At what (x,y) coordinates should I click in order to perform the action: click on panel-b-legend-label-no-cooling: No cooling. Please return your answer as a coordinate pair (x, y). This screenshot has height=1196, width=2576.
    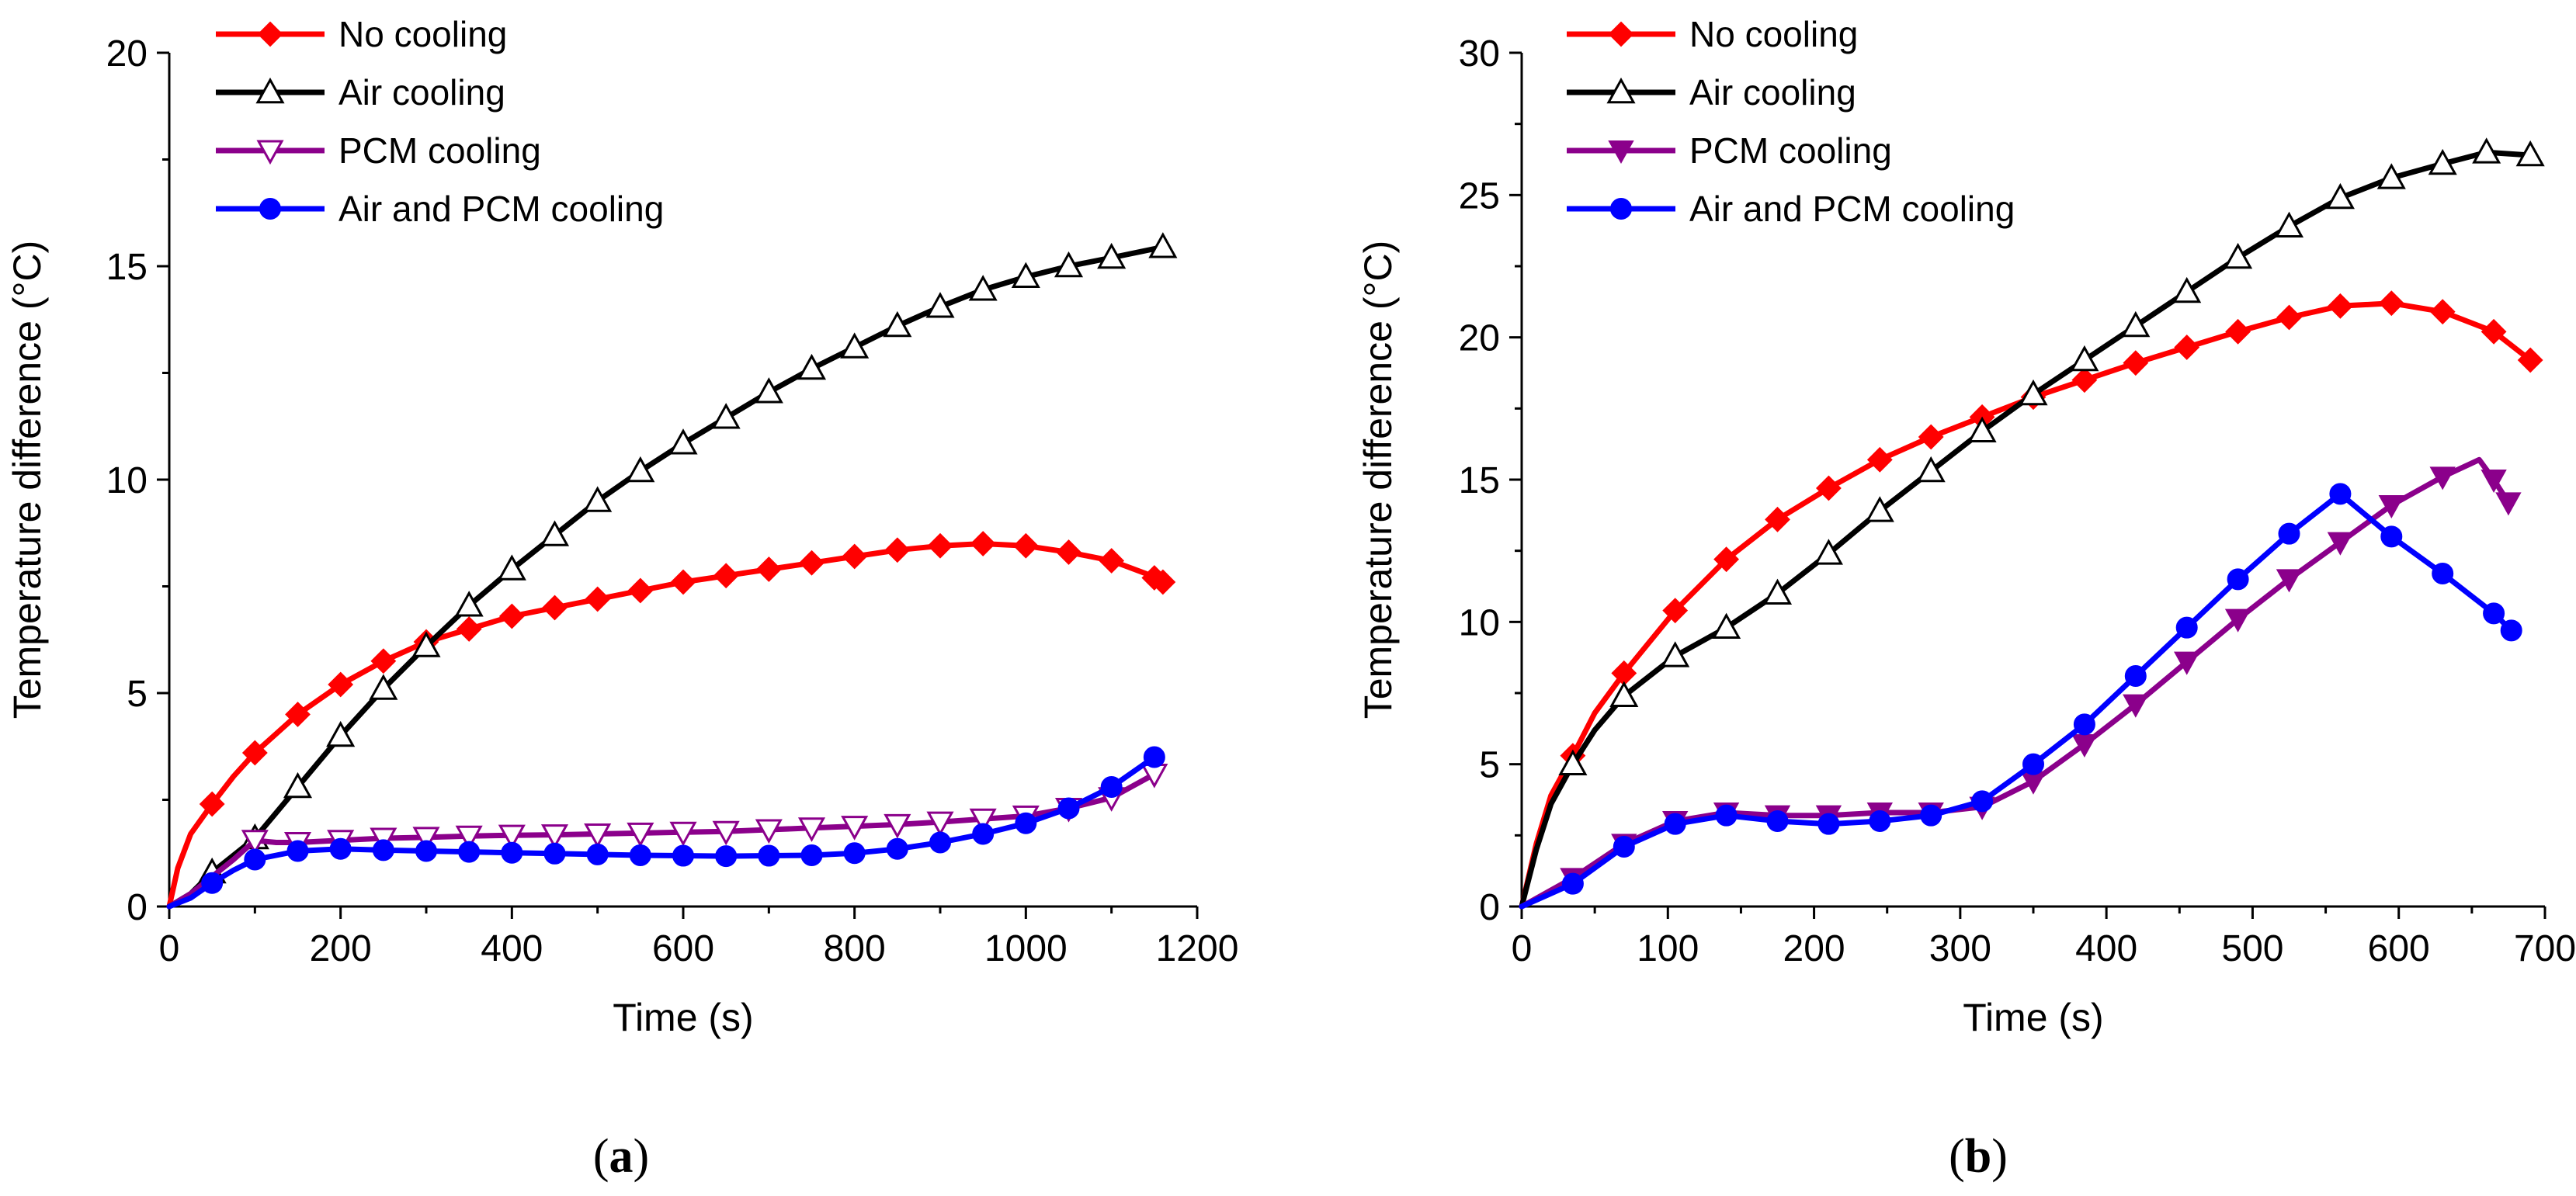
    Looking at the image, I should click on (1774, 34).